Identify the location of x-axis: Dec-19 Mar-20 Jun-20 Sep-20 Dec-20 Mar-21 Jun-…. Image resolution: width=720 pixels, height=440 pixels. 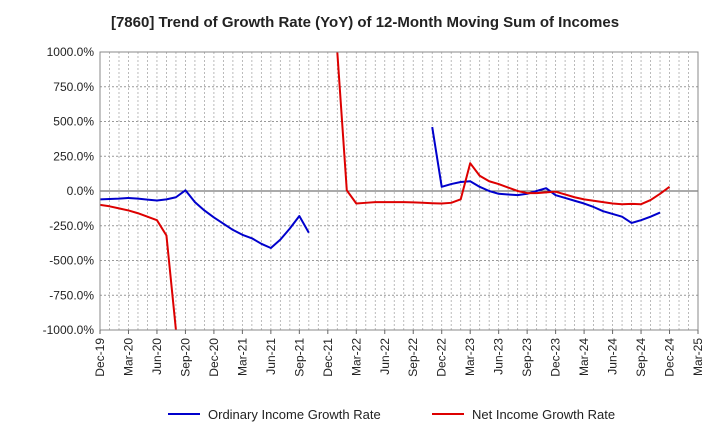
(399, 353).